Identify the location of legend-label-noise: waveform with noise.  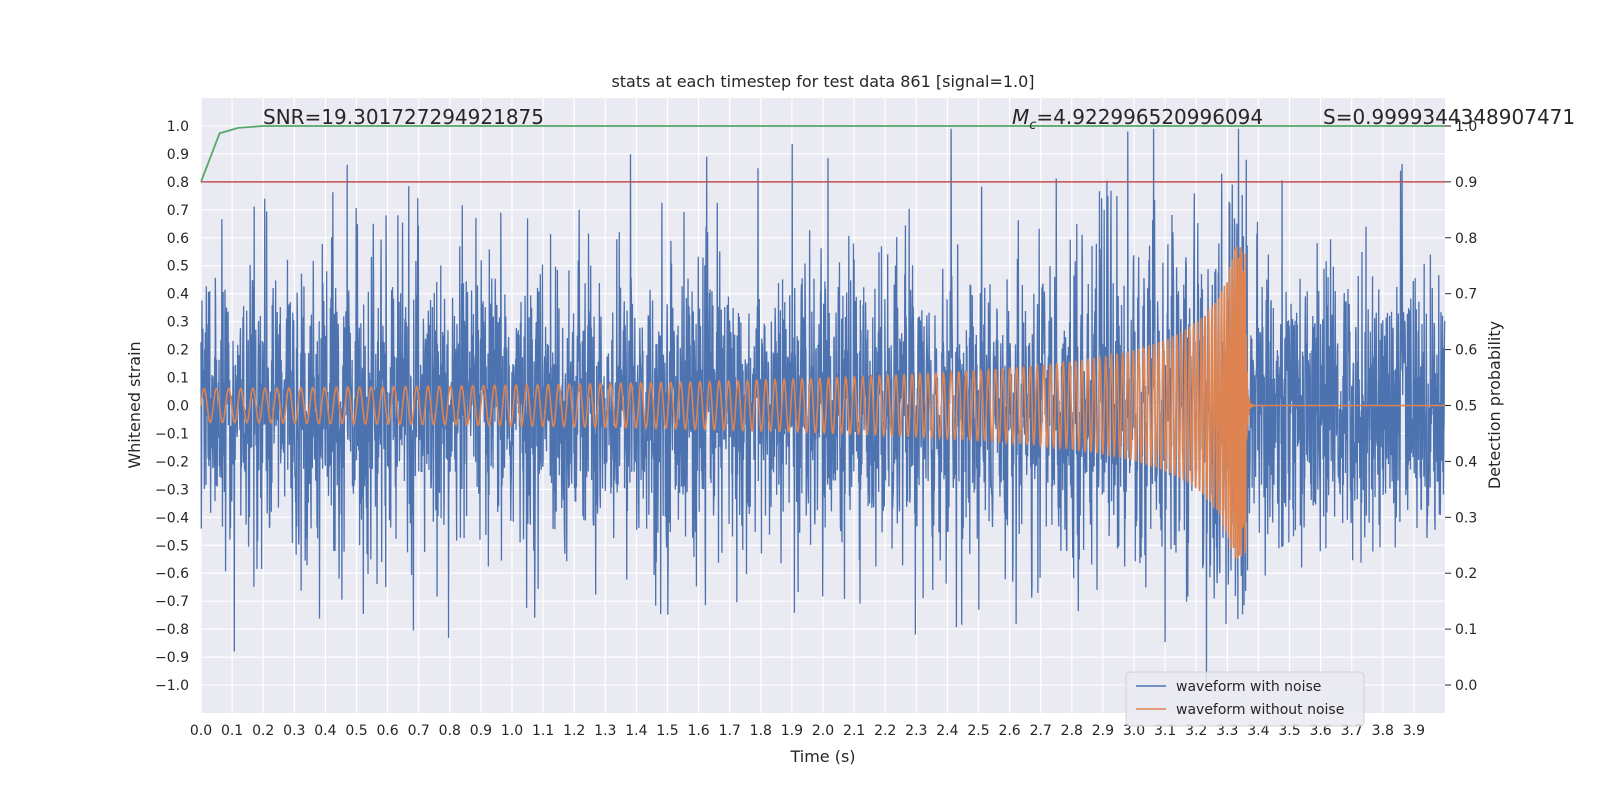
(1248, 687).